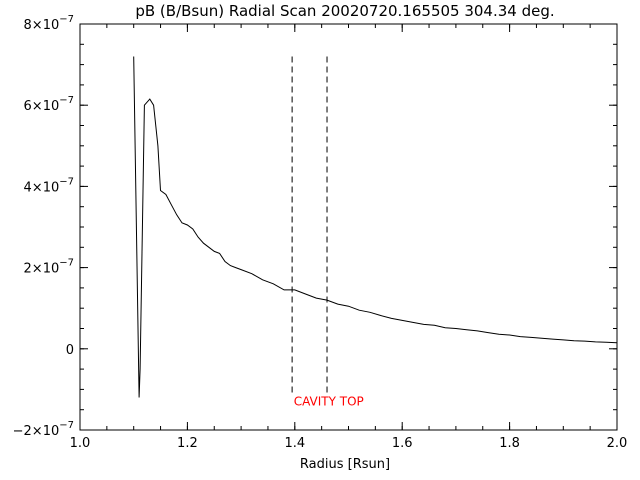 The image size is (640, 480). What do you see at coordinates (80, 443) in the screenshot?
I see `x-tick-label: 1.0` at bounding box center [80, 443].